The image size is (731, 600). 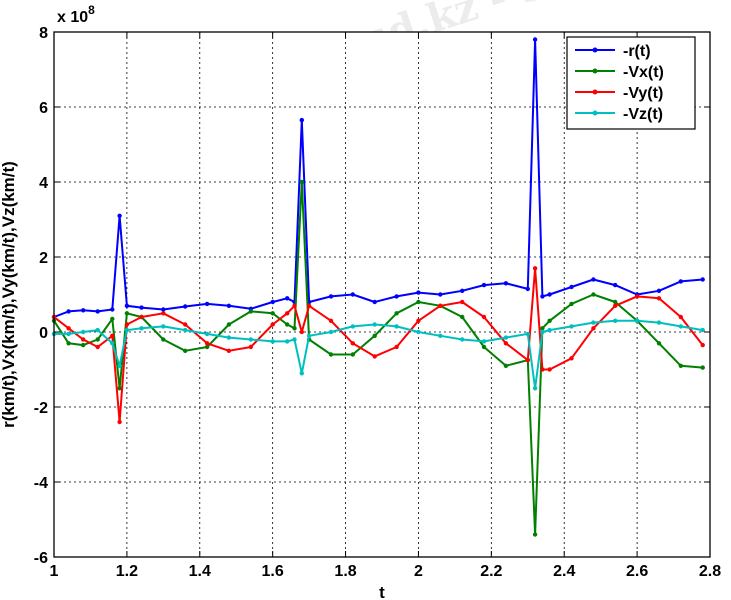 I want to click on x-tick-label: 1.4, so click(x=200, y=571).